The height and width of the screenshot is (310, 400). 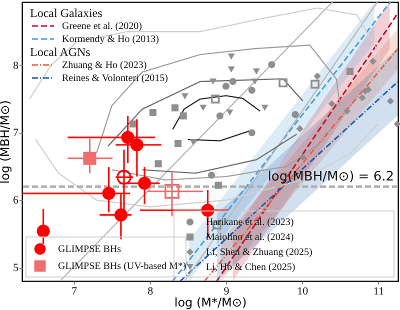 I want to click on x-tick-label: 11, so click(x=378, y=292).